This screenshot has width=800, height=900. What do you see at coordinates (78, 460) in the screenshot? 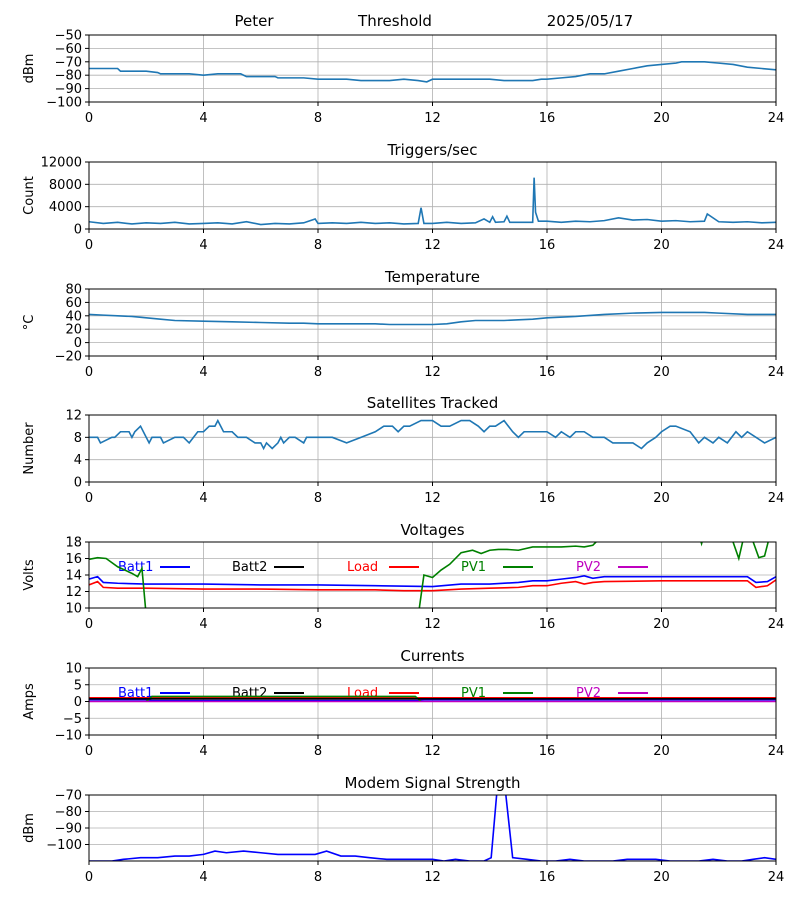
I see `y-tick-label: 4` at bounding box center [78, 460].